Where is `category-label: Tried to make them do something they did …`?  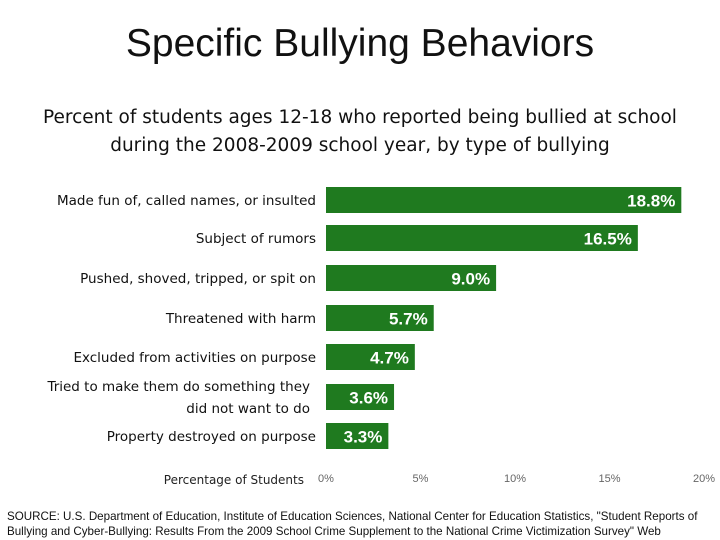 category-label: Tried to make them do something they did … is located at coordinates (178, 398).